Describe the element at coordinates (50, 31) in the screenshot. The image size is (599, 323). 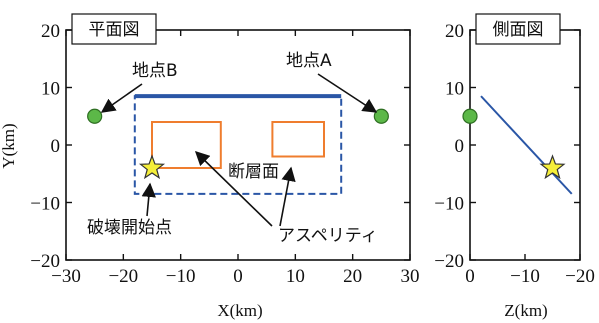
I see `plan-y-tick-label: 20` at that location.